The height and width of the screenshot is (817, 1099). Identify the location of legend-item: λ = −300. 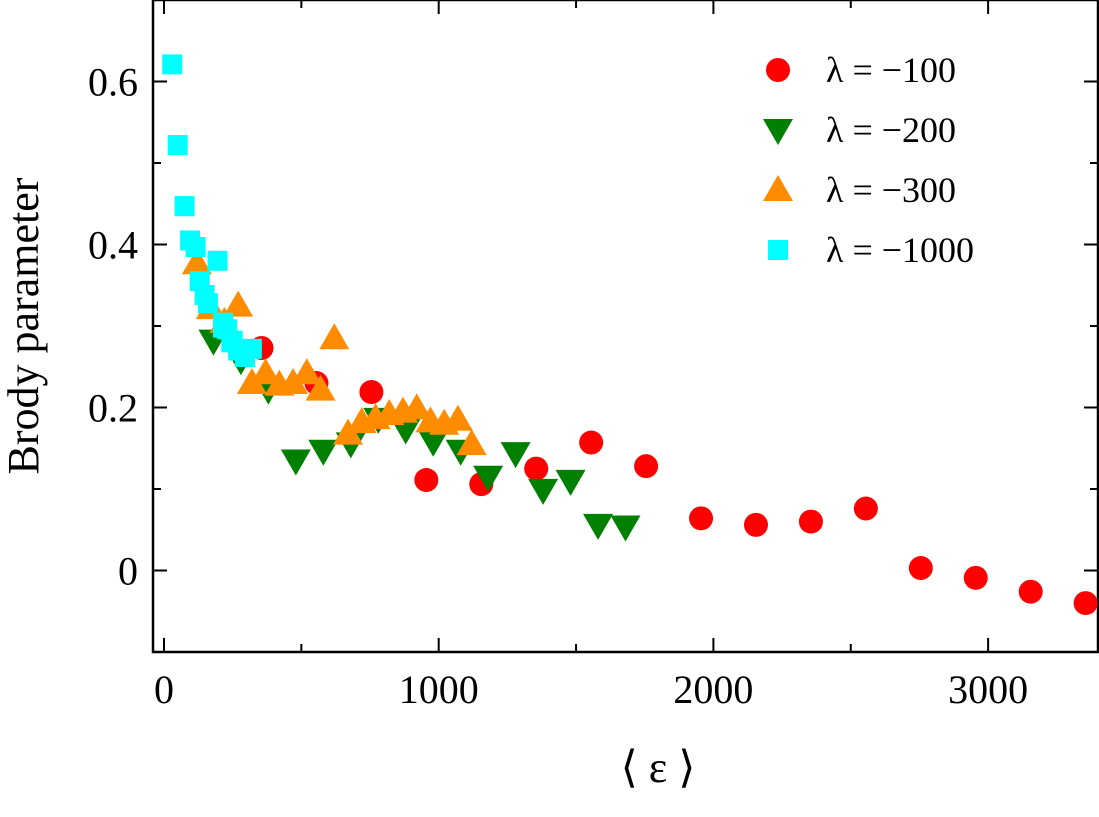
(859, 190).